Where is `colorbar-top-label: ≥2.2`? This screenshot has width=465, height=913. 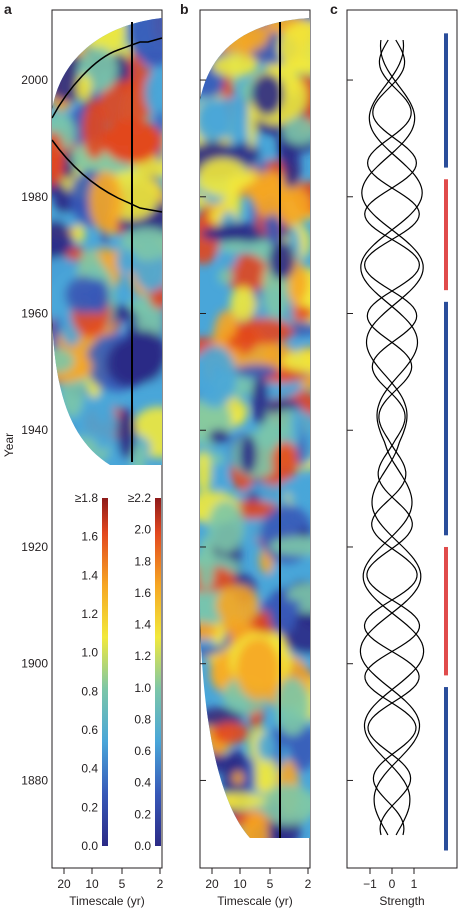
colorbar-top-label: ≥2.2 is located at coordinates (140, 498).